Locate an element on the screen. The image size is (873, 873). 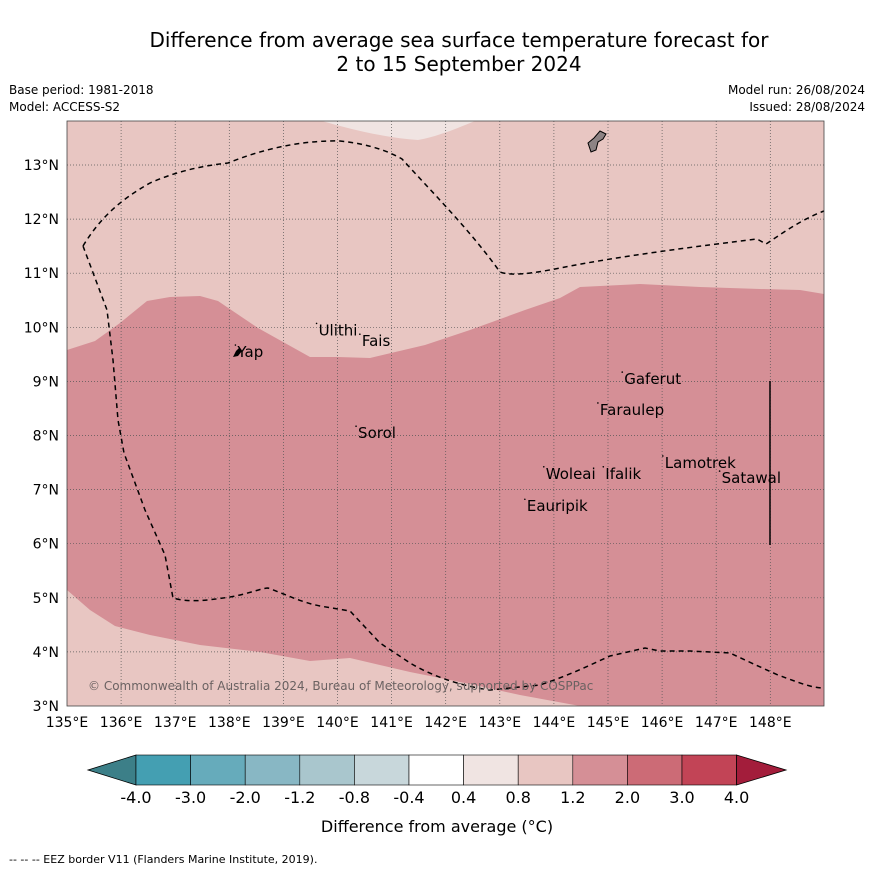
place-label: Fais is located at coordinates (376, 341).